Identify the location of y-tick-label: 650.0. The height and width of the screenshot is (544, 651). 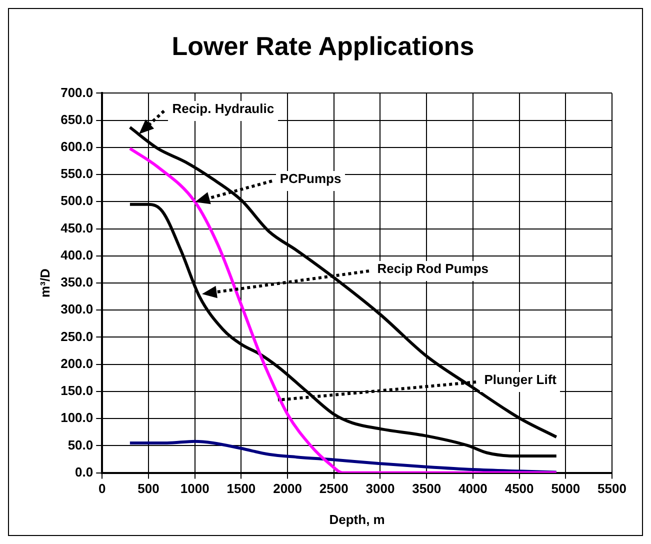
(77, 119).